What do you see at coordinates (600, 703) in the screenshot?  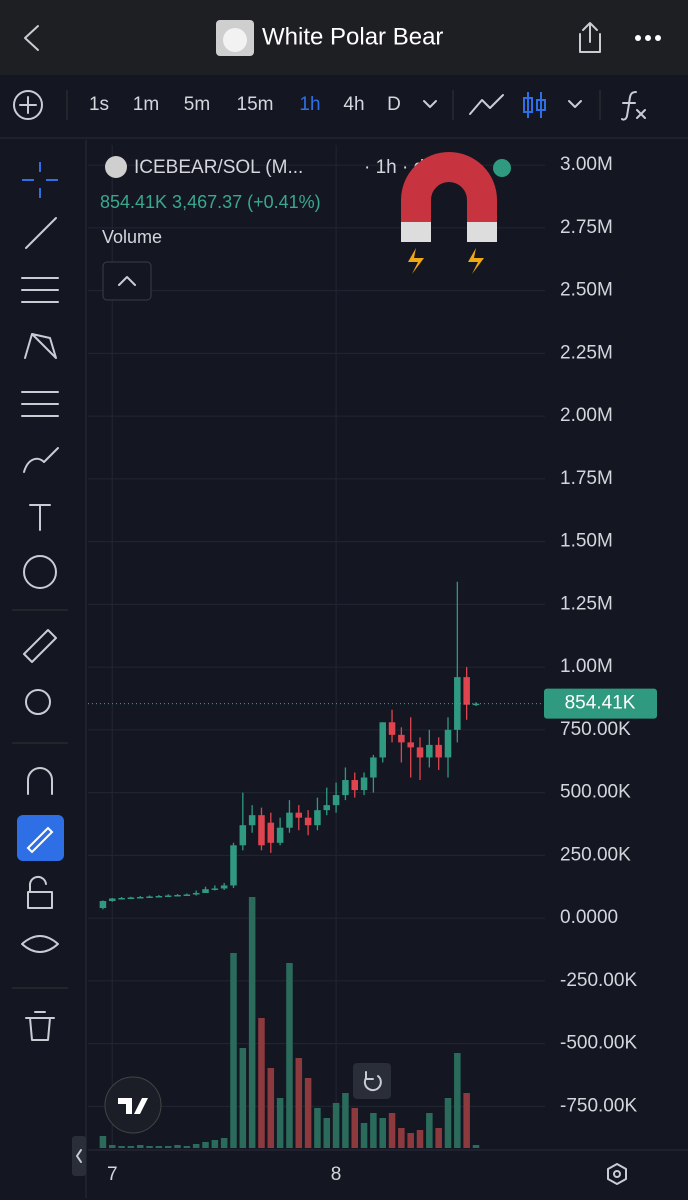 I see `last-price-badge` at bounding box center [600, 703].